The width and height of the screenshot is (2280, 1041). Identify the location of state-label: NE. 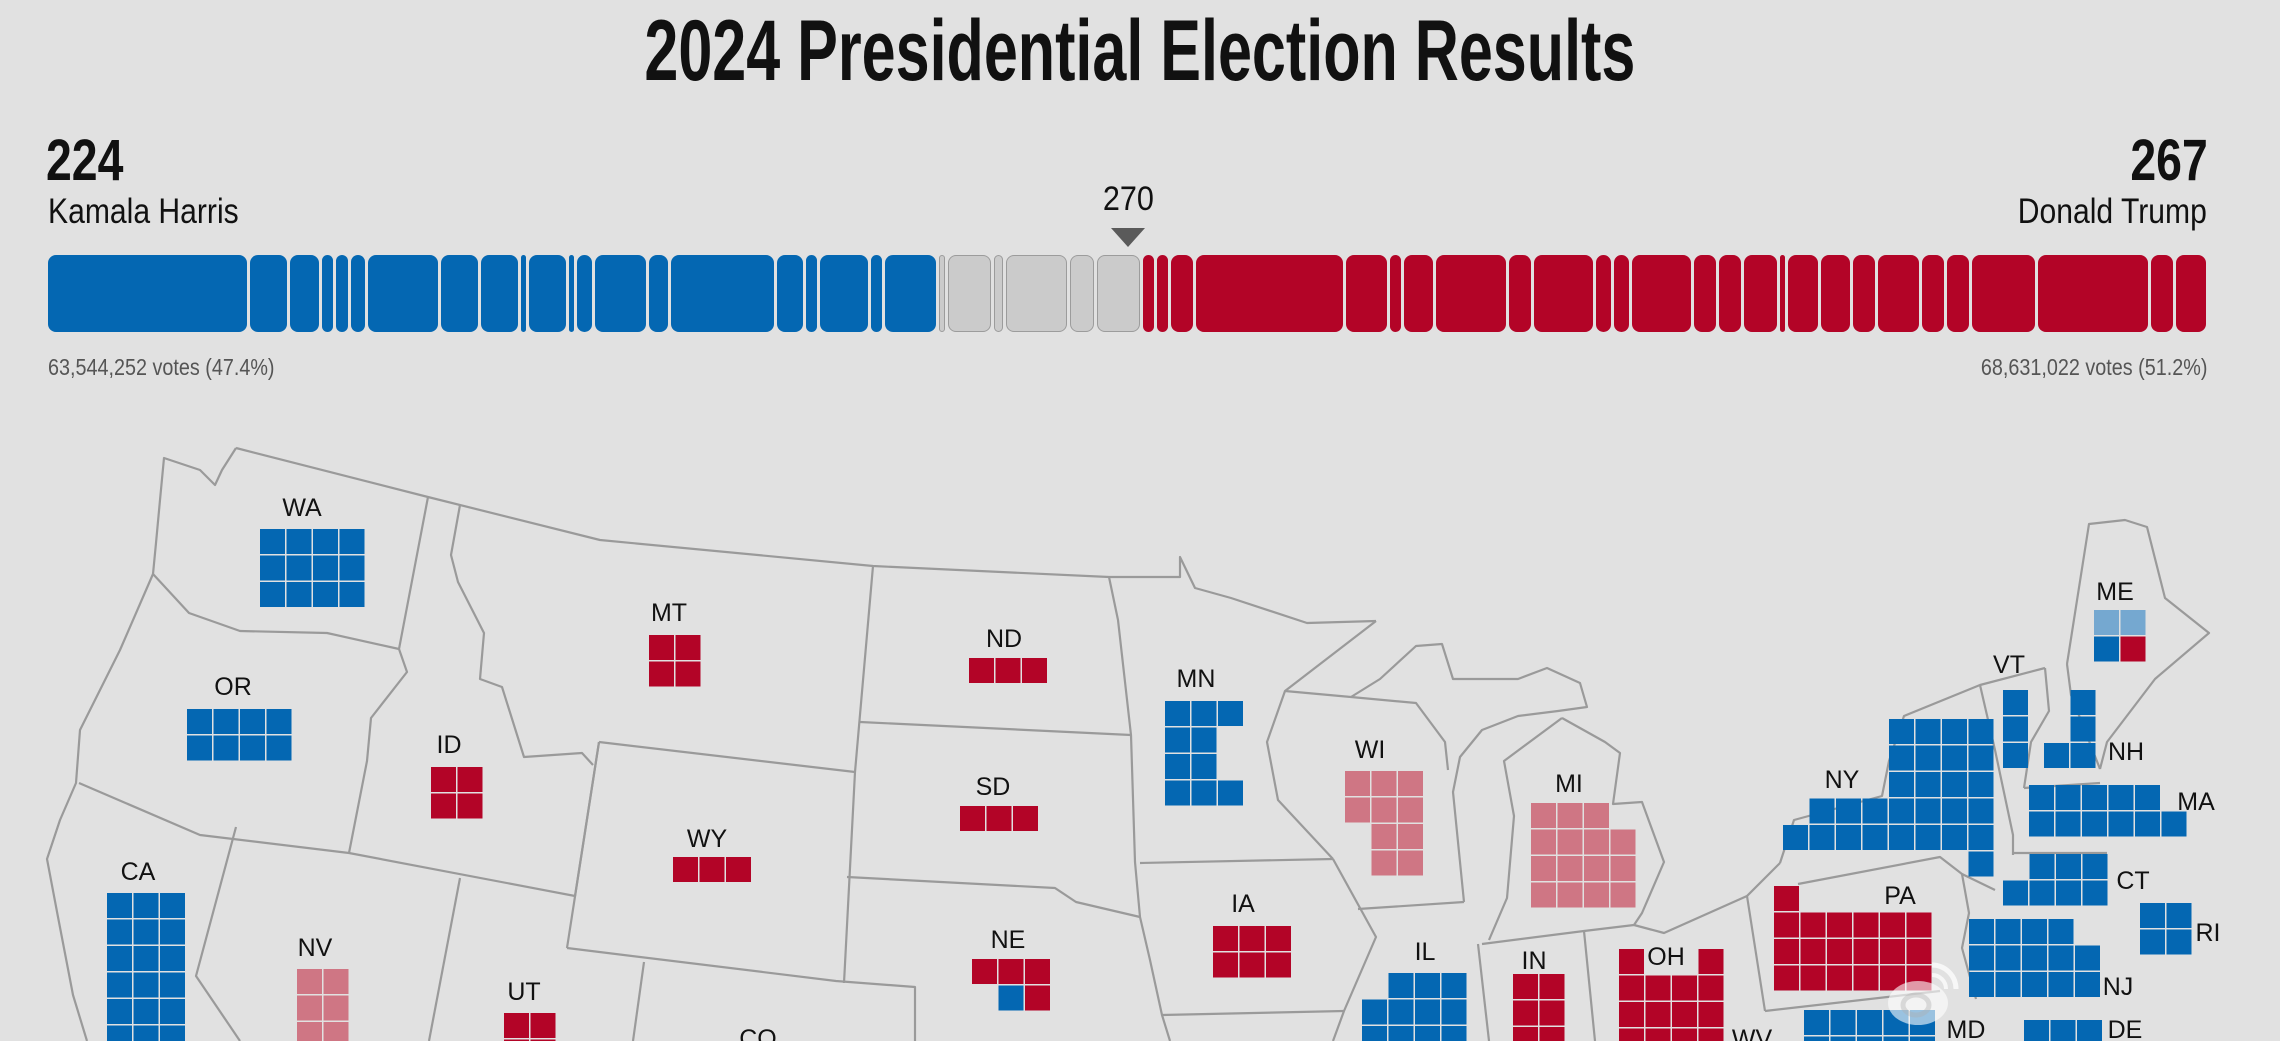
(1008, 940).